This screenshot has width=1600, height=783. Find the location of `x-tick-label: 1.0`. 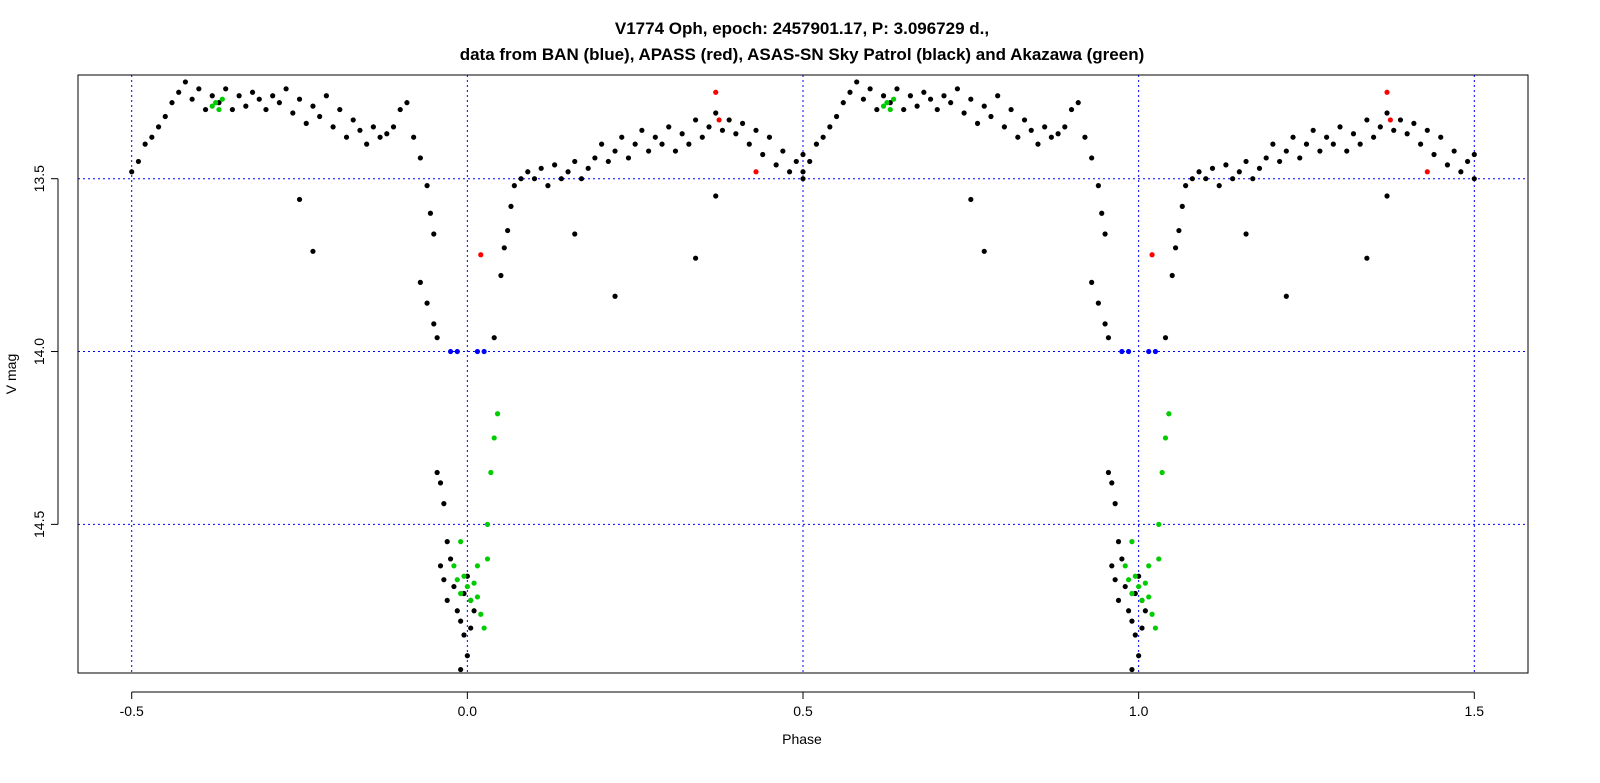

x-tick-label: 1.0 is located at coordinates (1139, 711).